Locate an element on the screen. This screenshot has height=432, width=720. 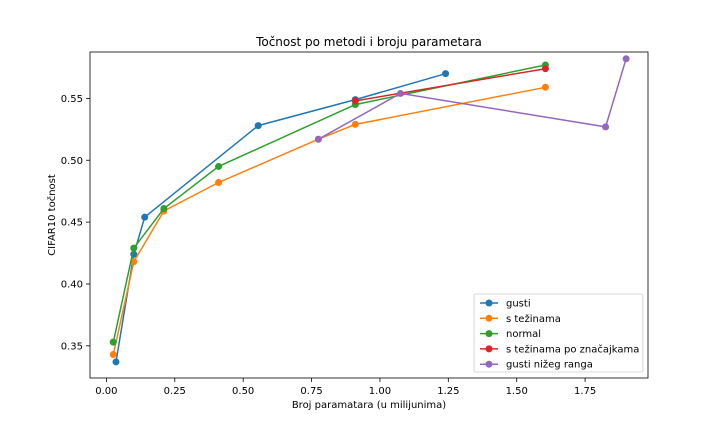
legend-item: s težinama po značajkama is located at coordinates (559, 349).